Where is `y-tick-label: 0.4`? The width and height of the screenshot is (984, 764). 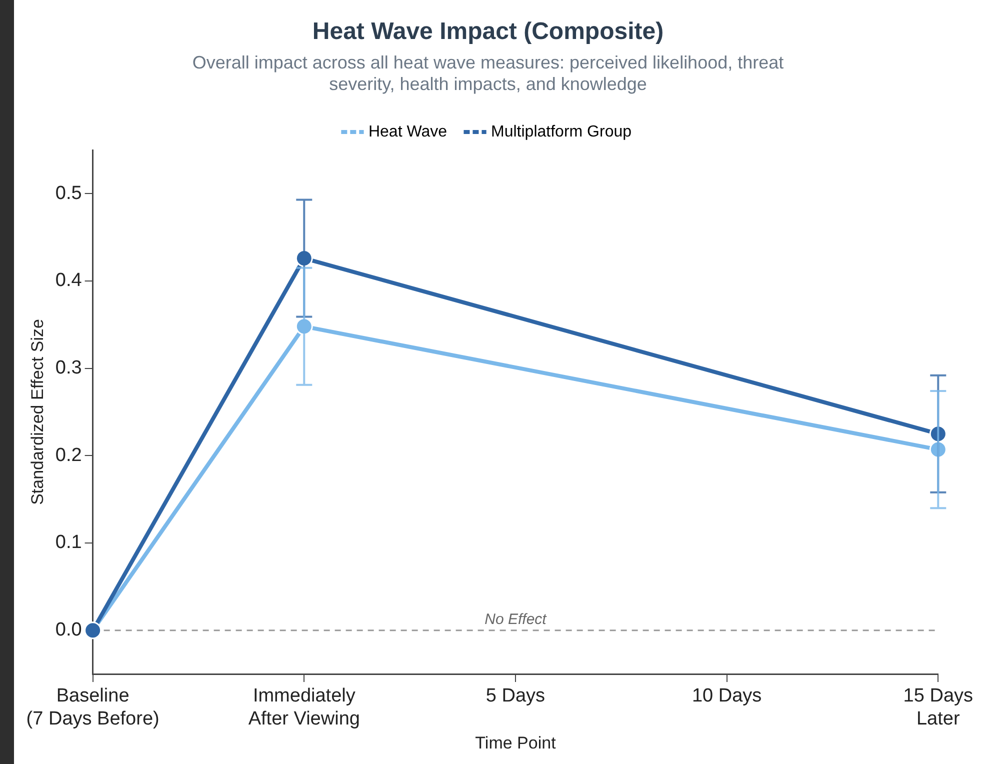
y-tick-label: 0.4 is located at coordinates (68, 281).